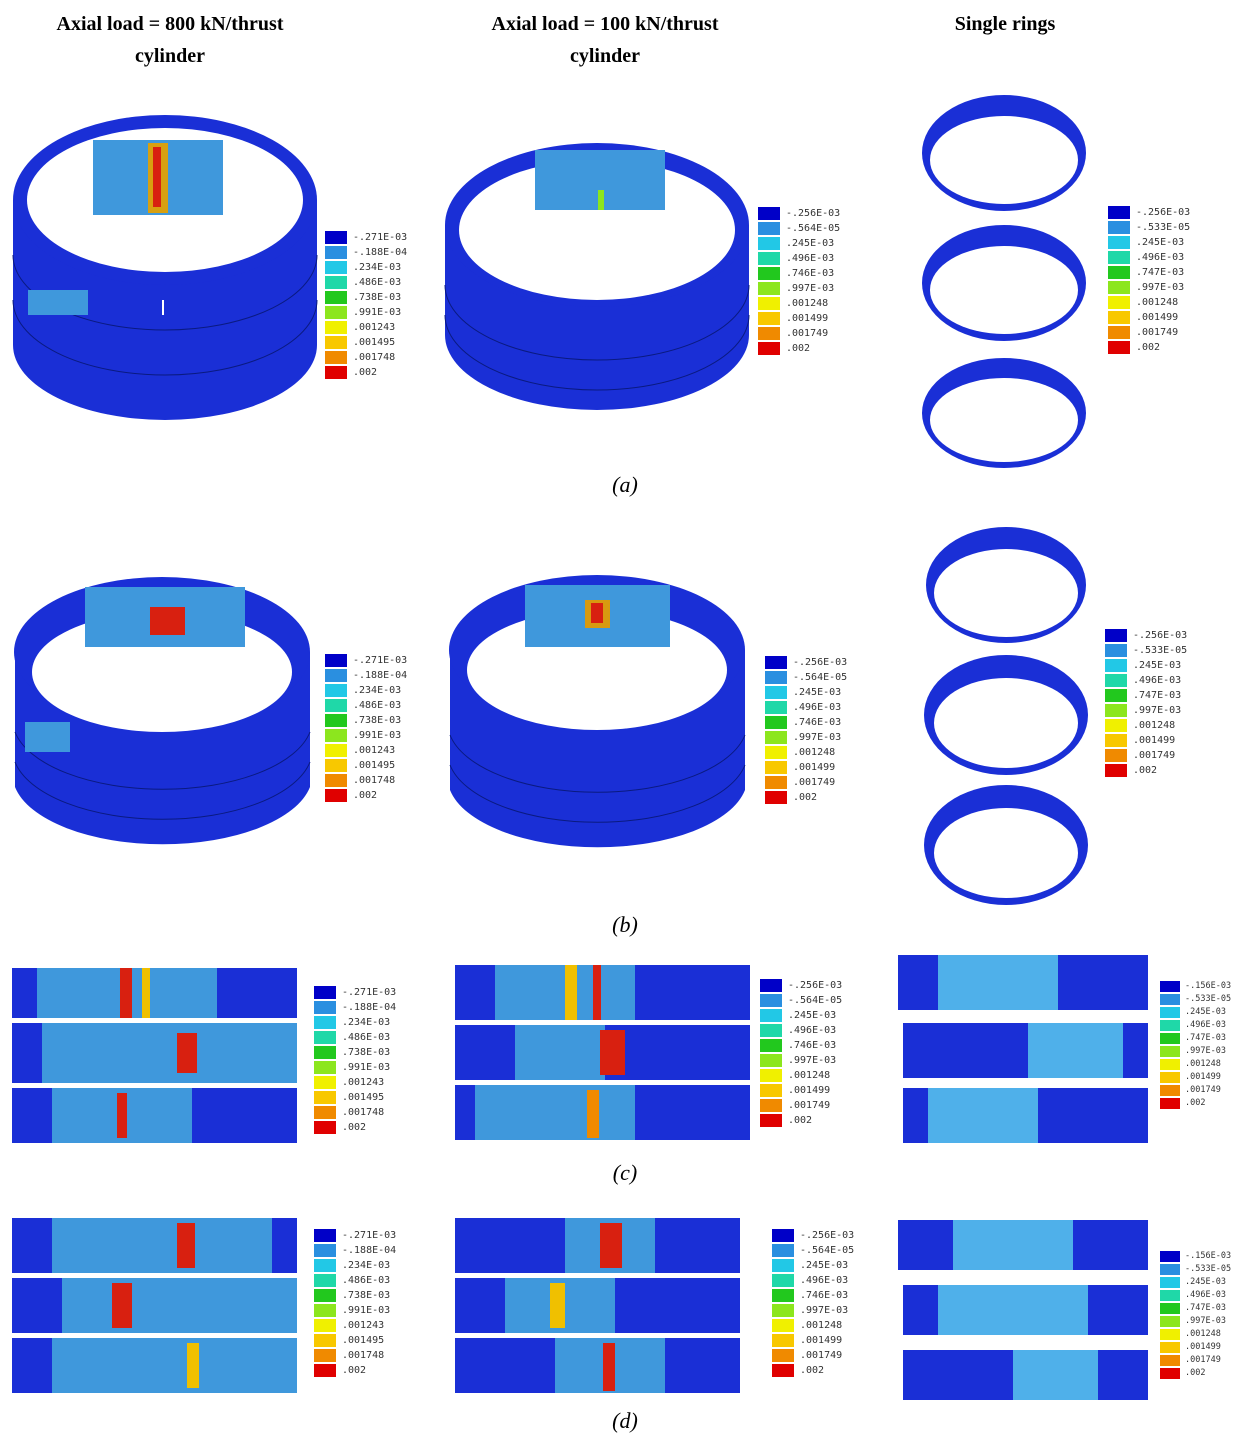  I want to click on fe-flat-c-single-rings, so click(1025, 1050).